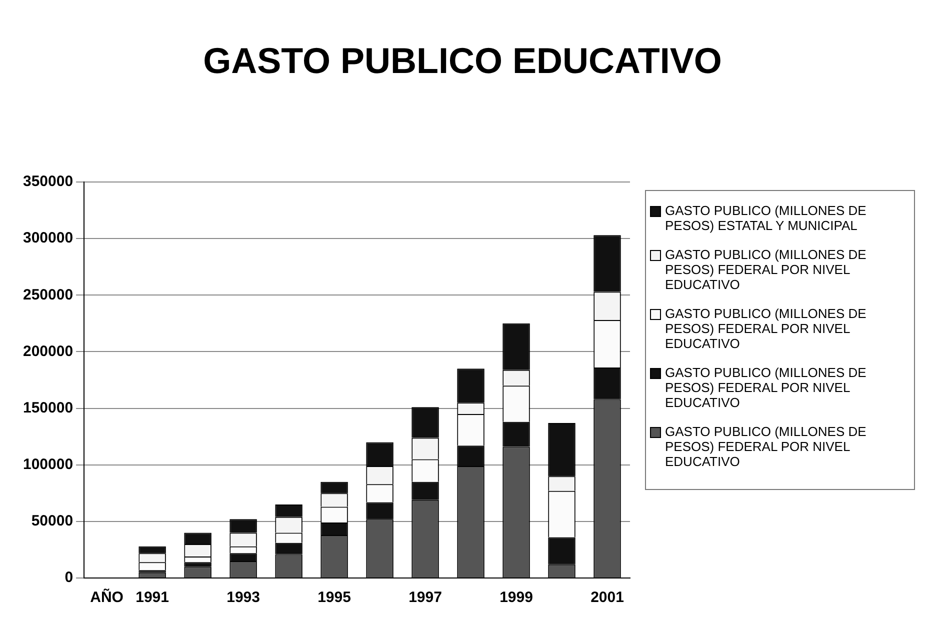 The width and height of the screenshot is (925, 632). What do you see at coordinates (69, 577) in the screenshot?
I see `y-tick-label: 0` at bounding box center [69, 577].